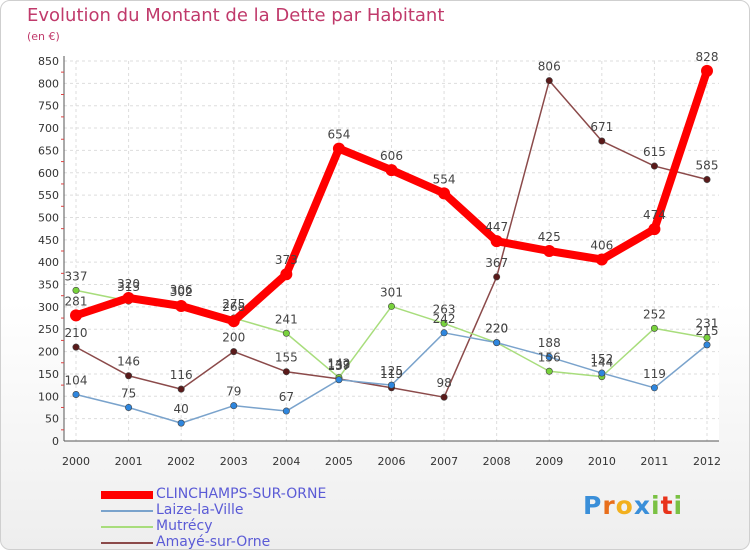  Describe the element at coordinates (48, 352) in the screenshot. I see `y-tick-label: 200` at that location.